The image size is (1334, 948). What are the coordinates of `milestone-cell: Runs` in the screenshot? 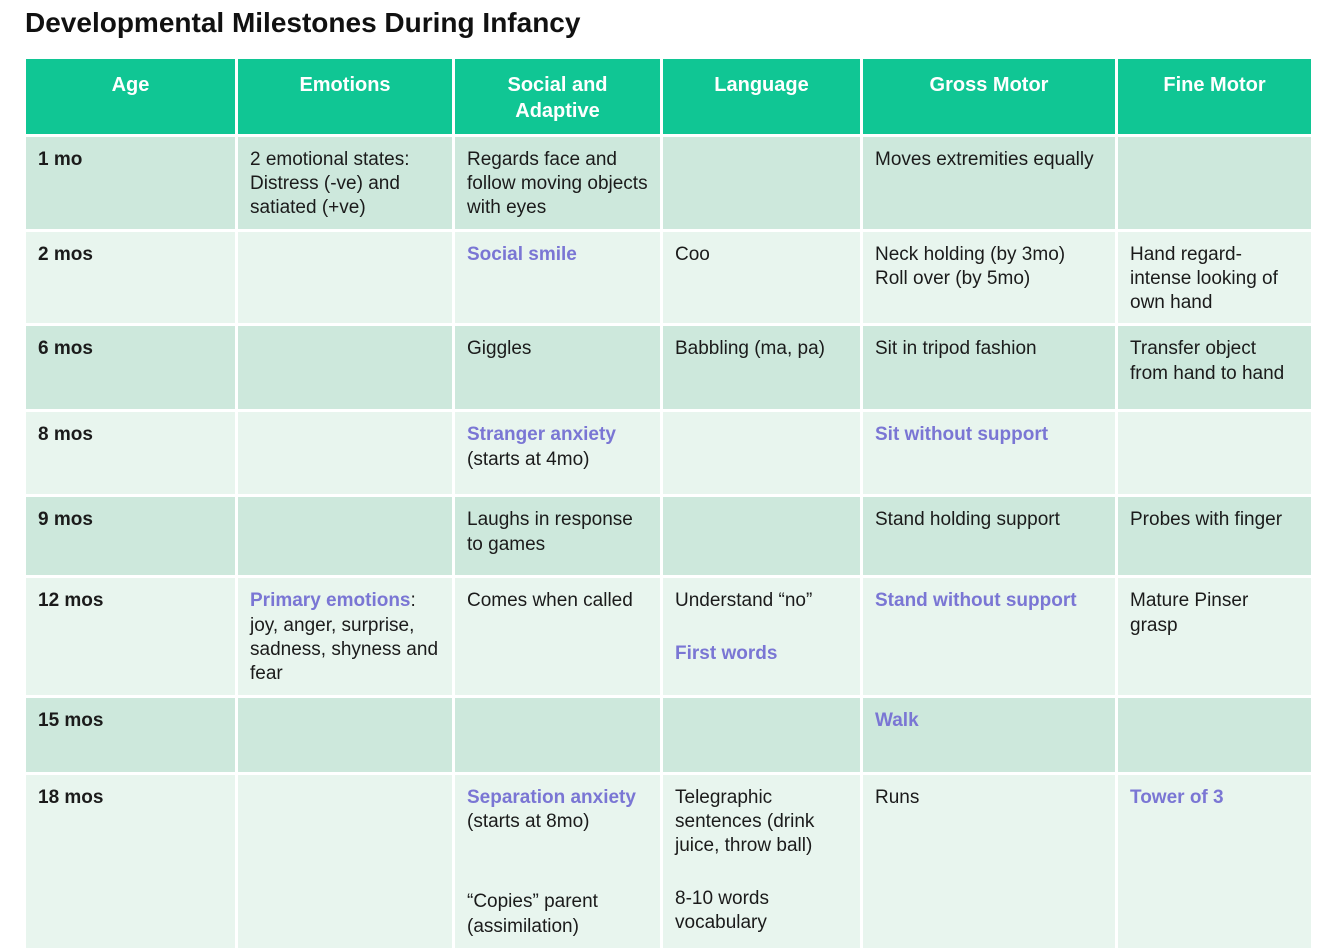 It's located at (989, 859).